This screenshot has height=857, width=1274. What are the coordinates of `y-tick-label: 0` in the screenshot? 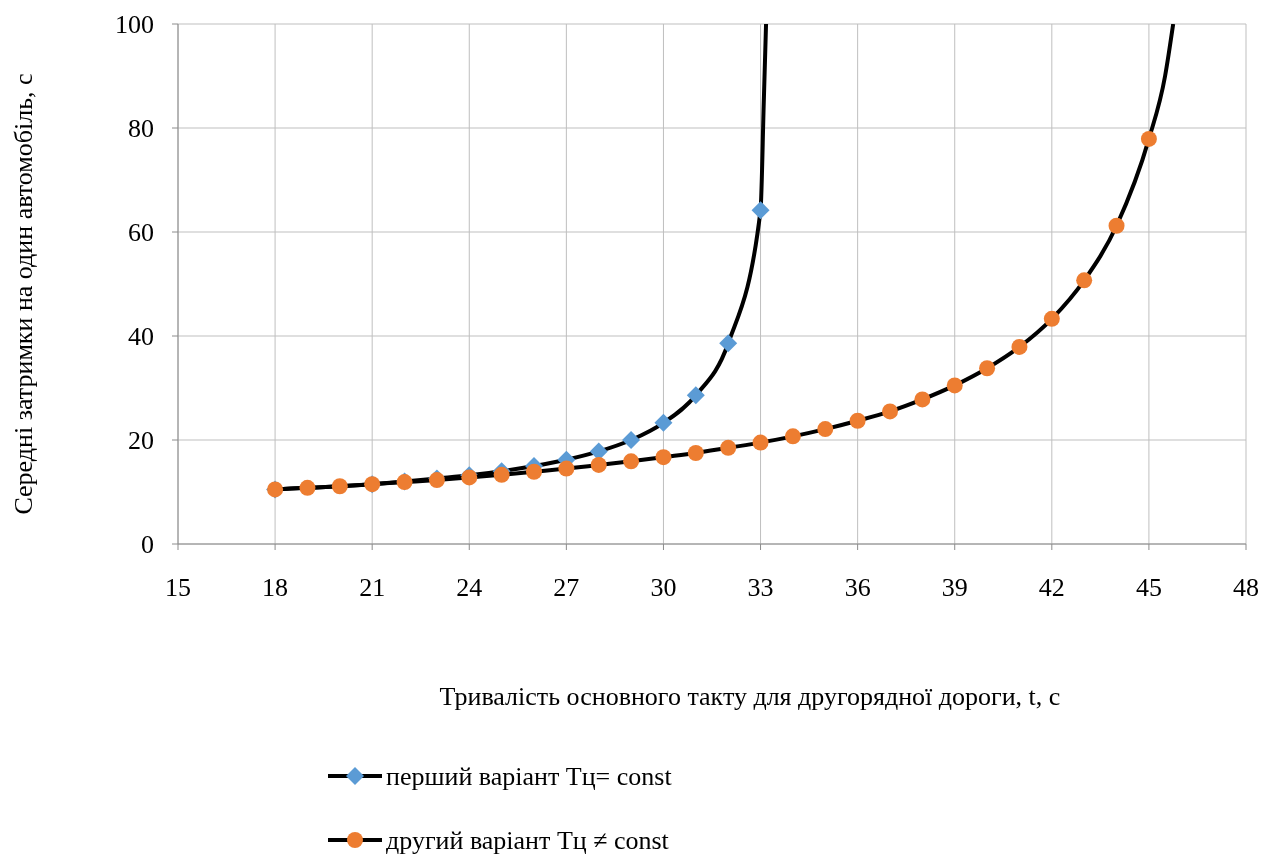 It's located at (147, 545).